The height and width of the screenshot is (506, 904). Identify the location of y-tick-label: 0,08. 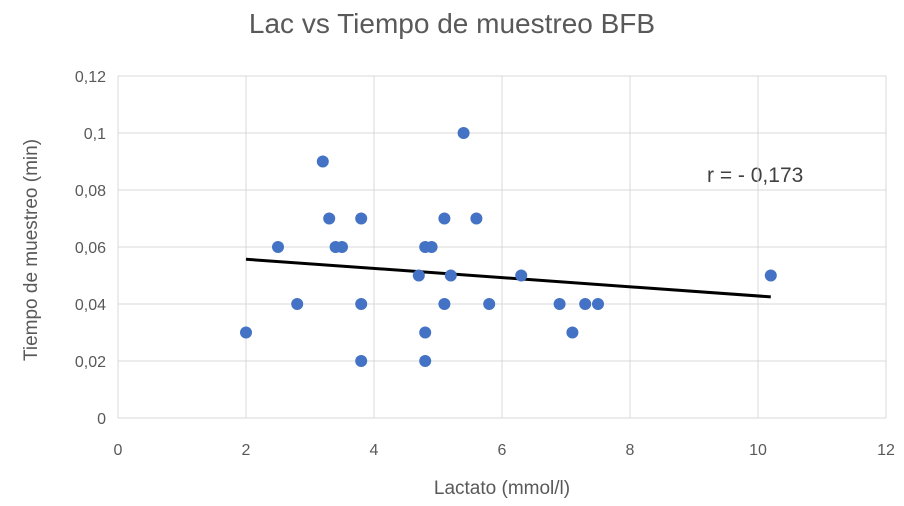
(90, 191).